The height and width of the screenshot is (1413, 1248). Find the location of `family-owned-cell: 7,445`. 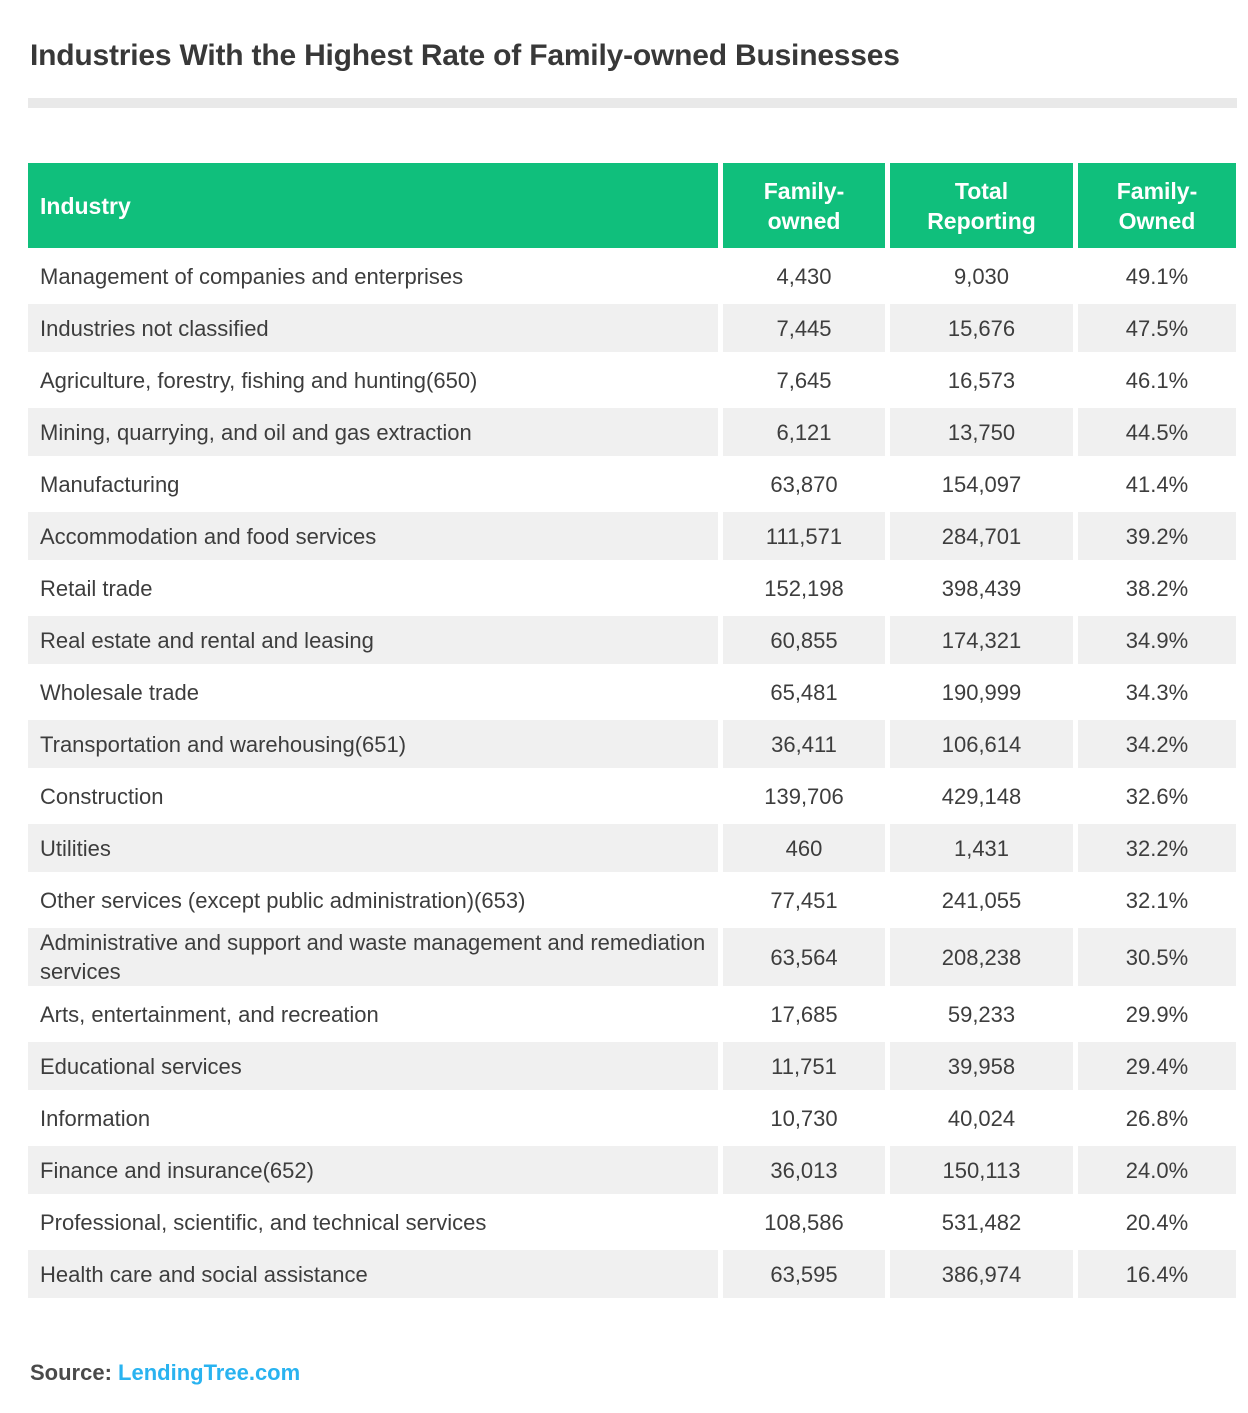

family-owned-cell: 7,445 is located at coordinates (804, 328).